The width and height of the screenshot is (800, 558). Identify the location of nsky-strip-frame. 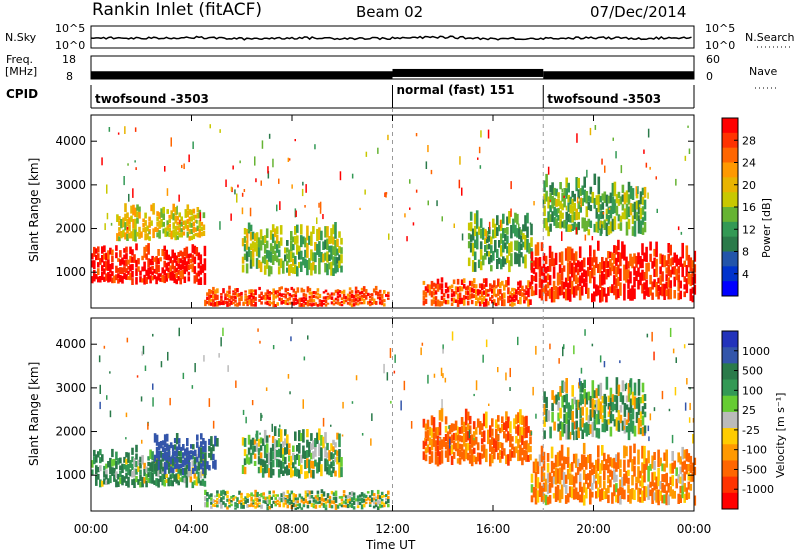
(392, 37).